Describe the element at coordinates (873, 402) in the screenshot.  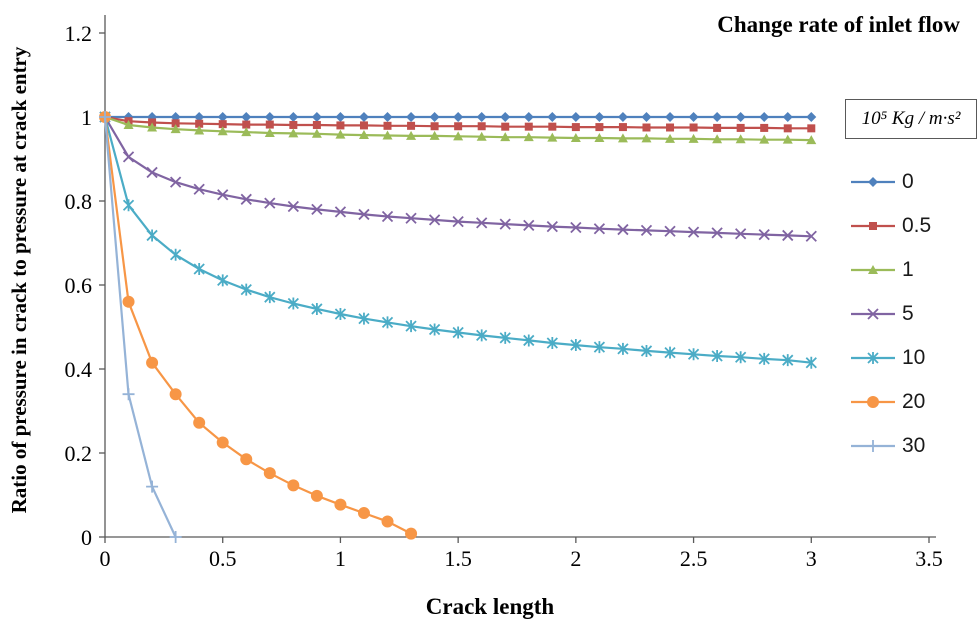
I see `legend-marker-circle` at that location.